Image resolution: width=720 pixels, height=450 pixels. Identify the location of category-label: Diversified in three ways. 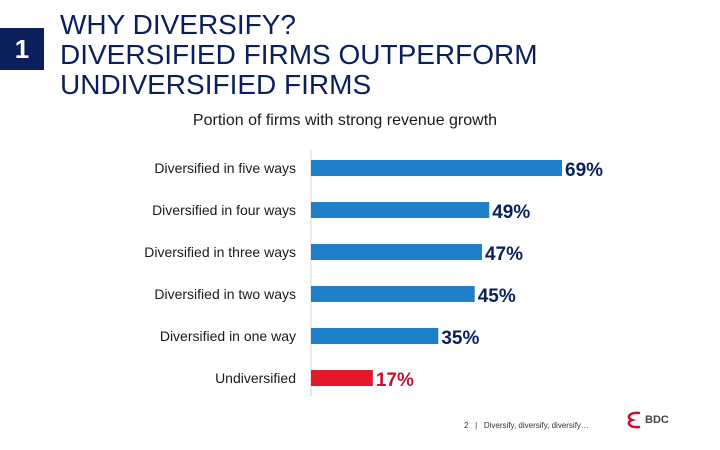
(220, 252).